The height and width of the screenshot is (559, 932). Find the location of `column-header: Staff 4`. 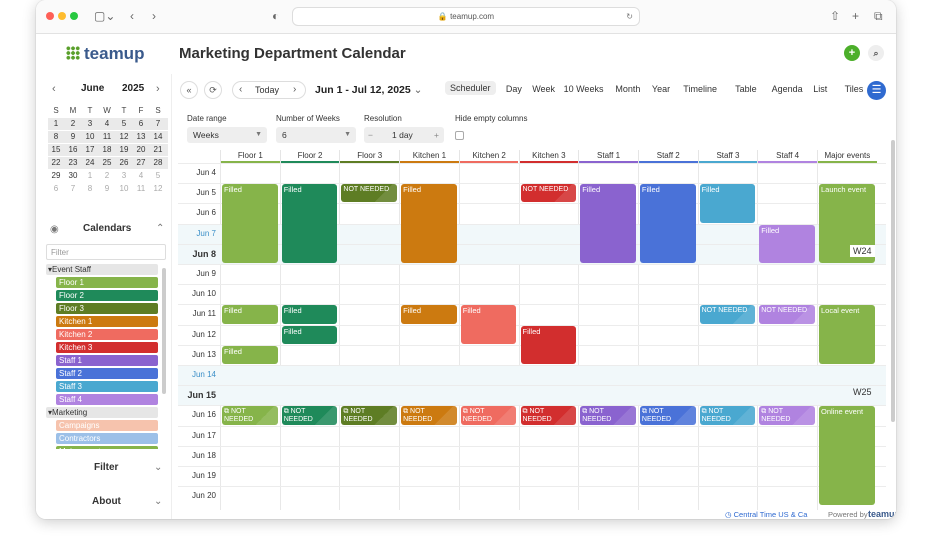

column-header: Staff 4 is located at coordinates (787, 156).